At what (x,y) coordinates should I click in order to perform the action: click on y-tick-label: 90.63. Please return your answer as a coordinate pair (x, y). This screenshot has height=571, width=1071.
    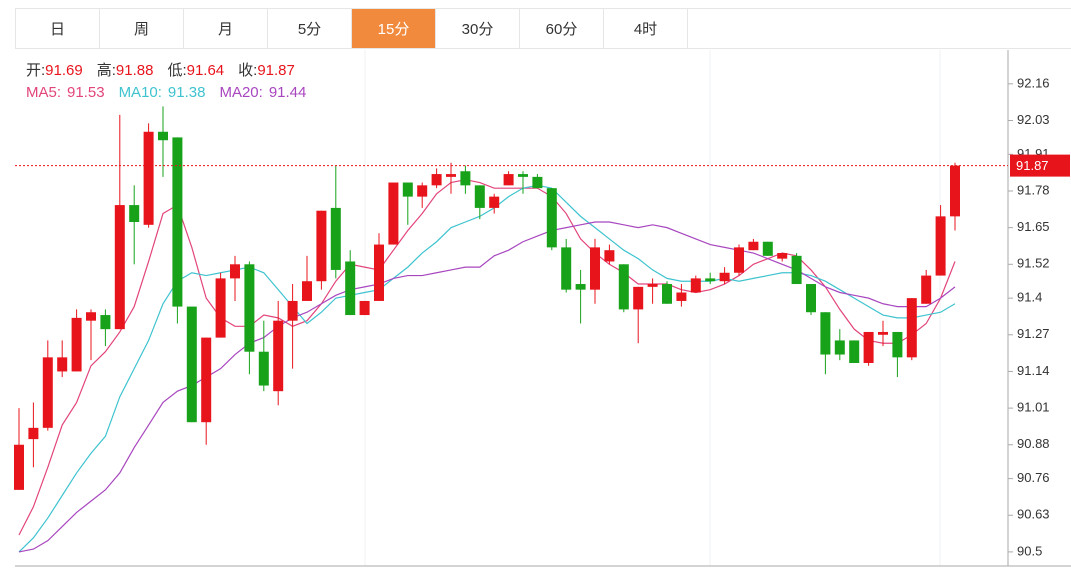
    Looking at the image, I should click on (1033, 514).